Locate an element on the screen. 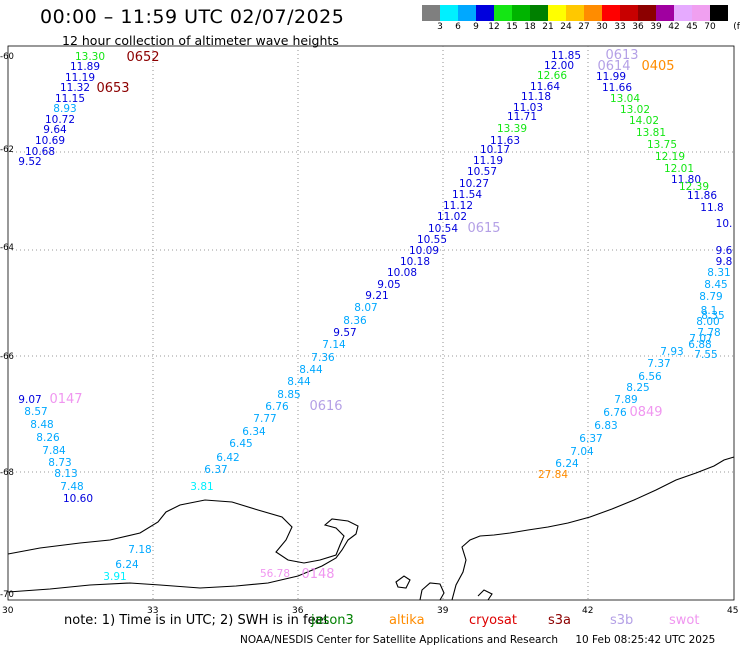  wave-height-value: 8.35 is located at coordinates (712, 316).